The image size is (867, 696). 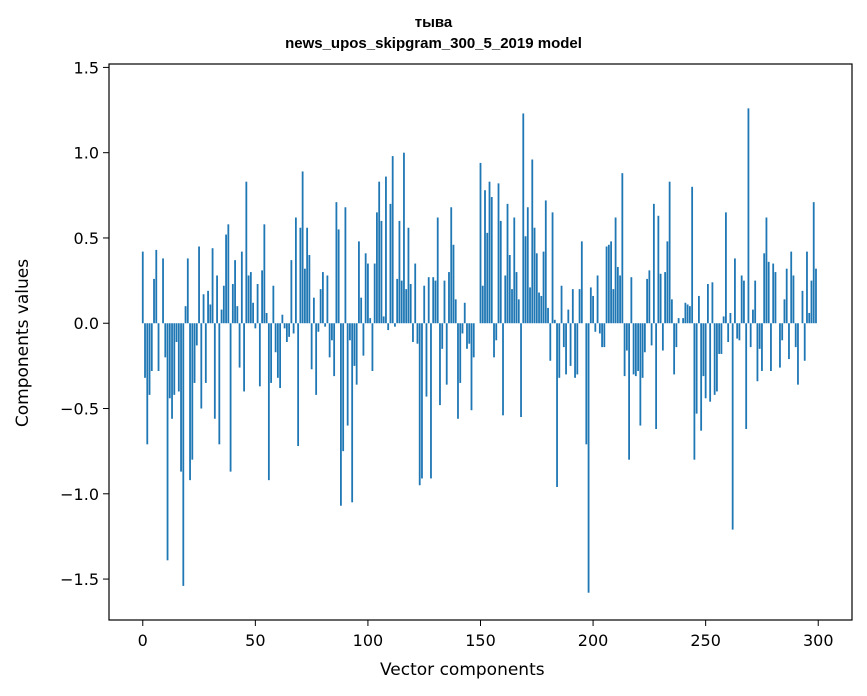 I want to click on x-tick-label: 50, so click(x=255, y=640).